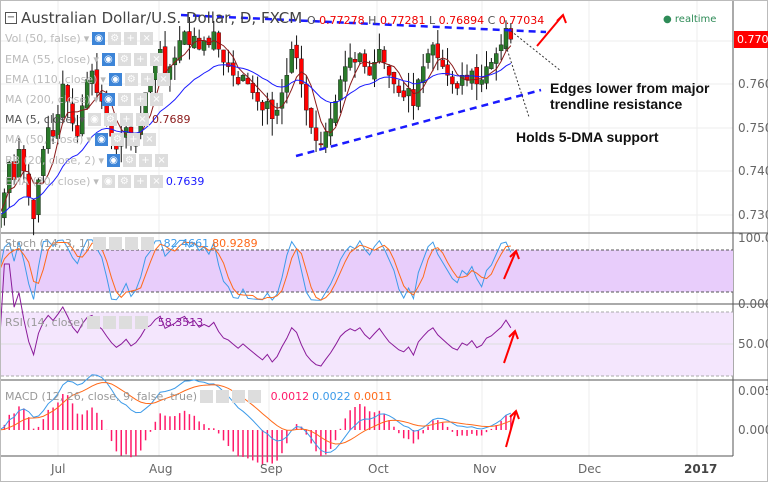  I want to click on indicator-legend: EMA (110, close) ▾ ◉ ⚙ + ×, so click(89, 79).